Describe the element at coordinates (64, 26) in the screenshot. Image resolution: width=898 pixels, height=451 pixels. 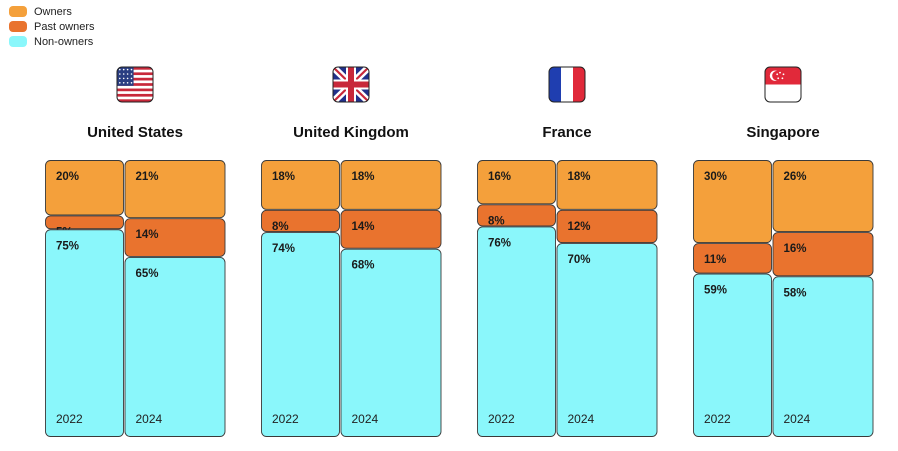
I see `legend-label-past-owners: Past owners` at that location.